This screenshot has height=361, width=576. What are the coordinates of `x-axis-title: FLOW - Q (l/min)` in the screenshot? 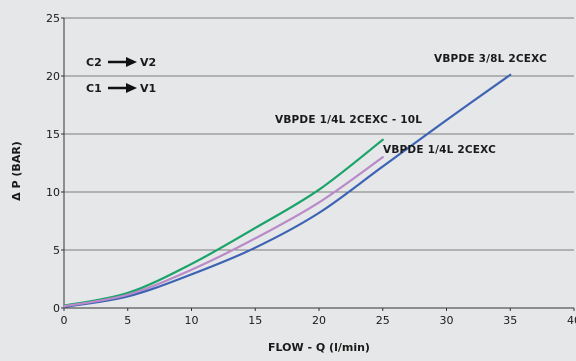 It's located at (319, 347).